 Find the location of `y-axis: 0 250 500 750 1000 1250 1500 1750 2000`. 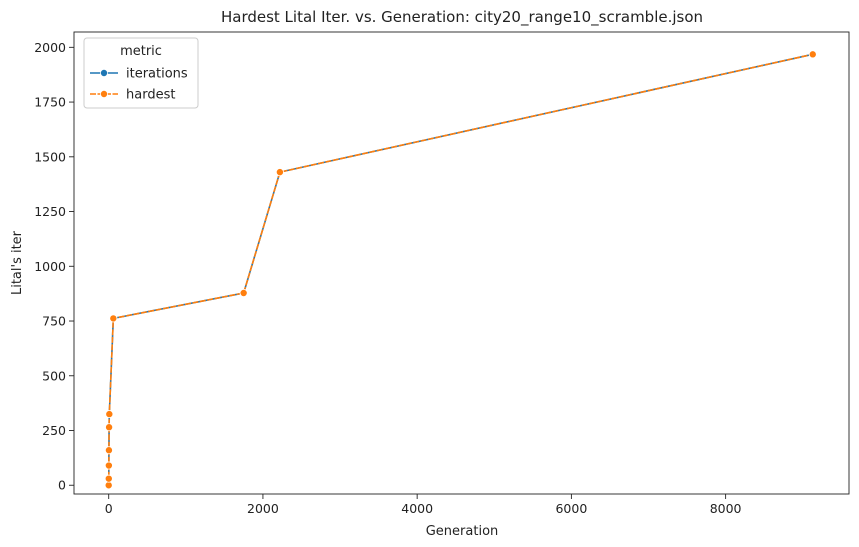

y-axis: 0 250 500 750 1000 1250 1500 1750 2000 is located at coordinates (54, 266).